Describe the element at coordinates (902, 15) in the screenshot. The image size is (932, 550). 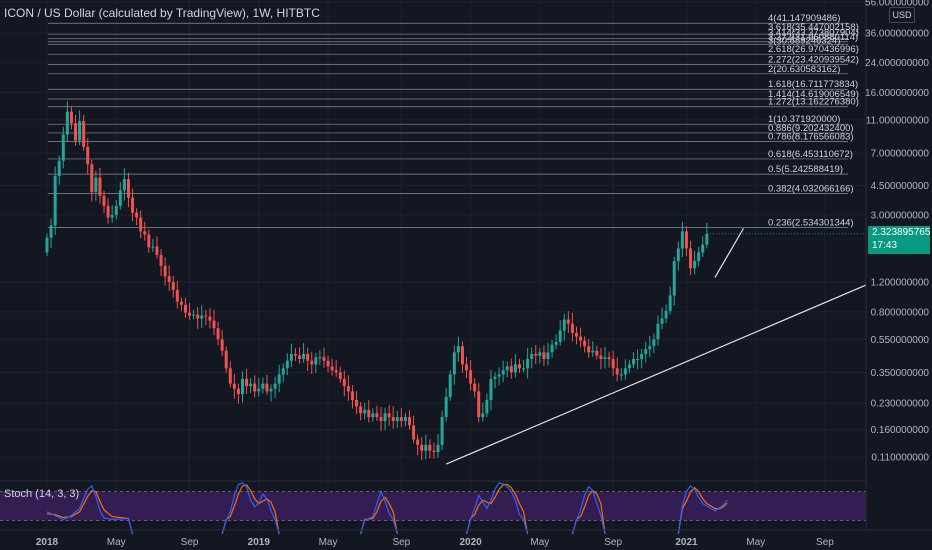
I see `currency-button: USD` at that location.